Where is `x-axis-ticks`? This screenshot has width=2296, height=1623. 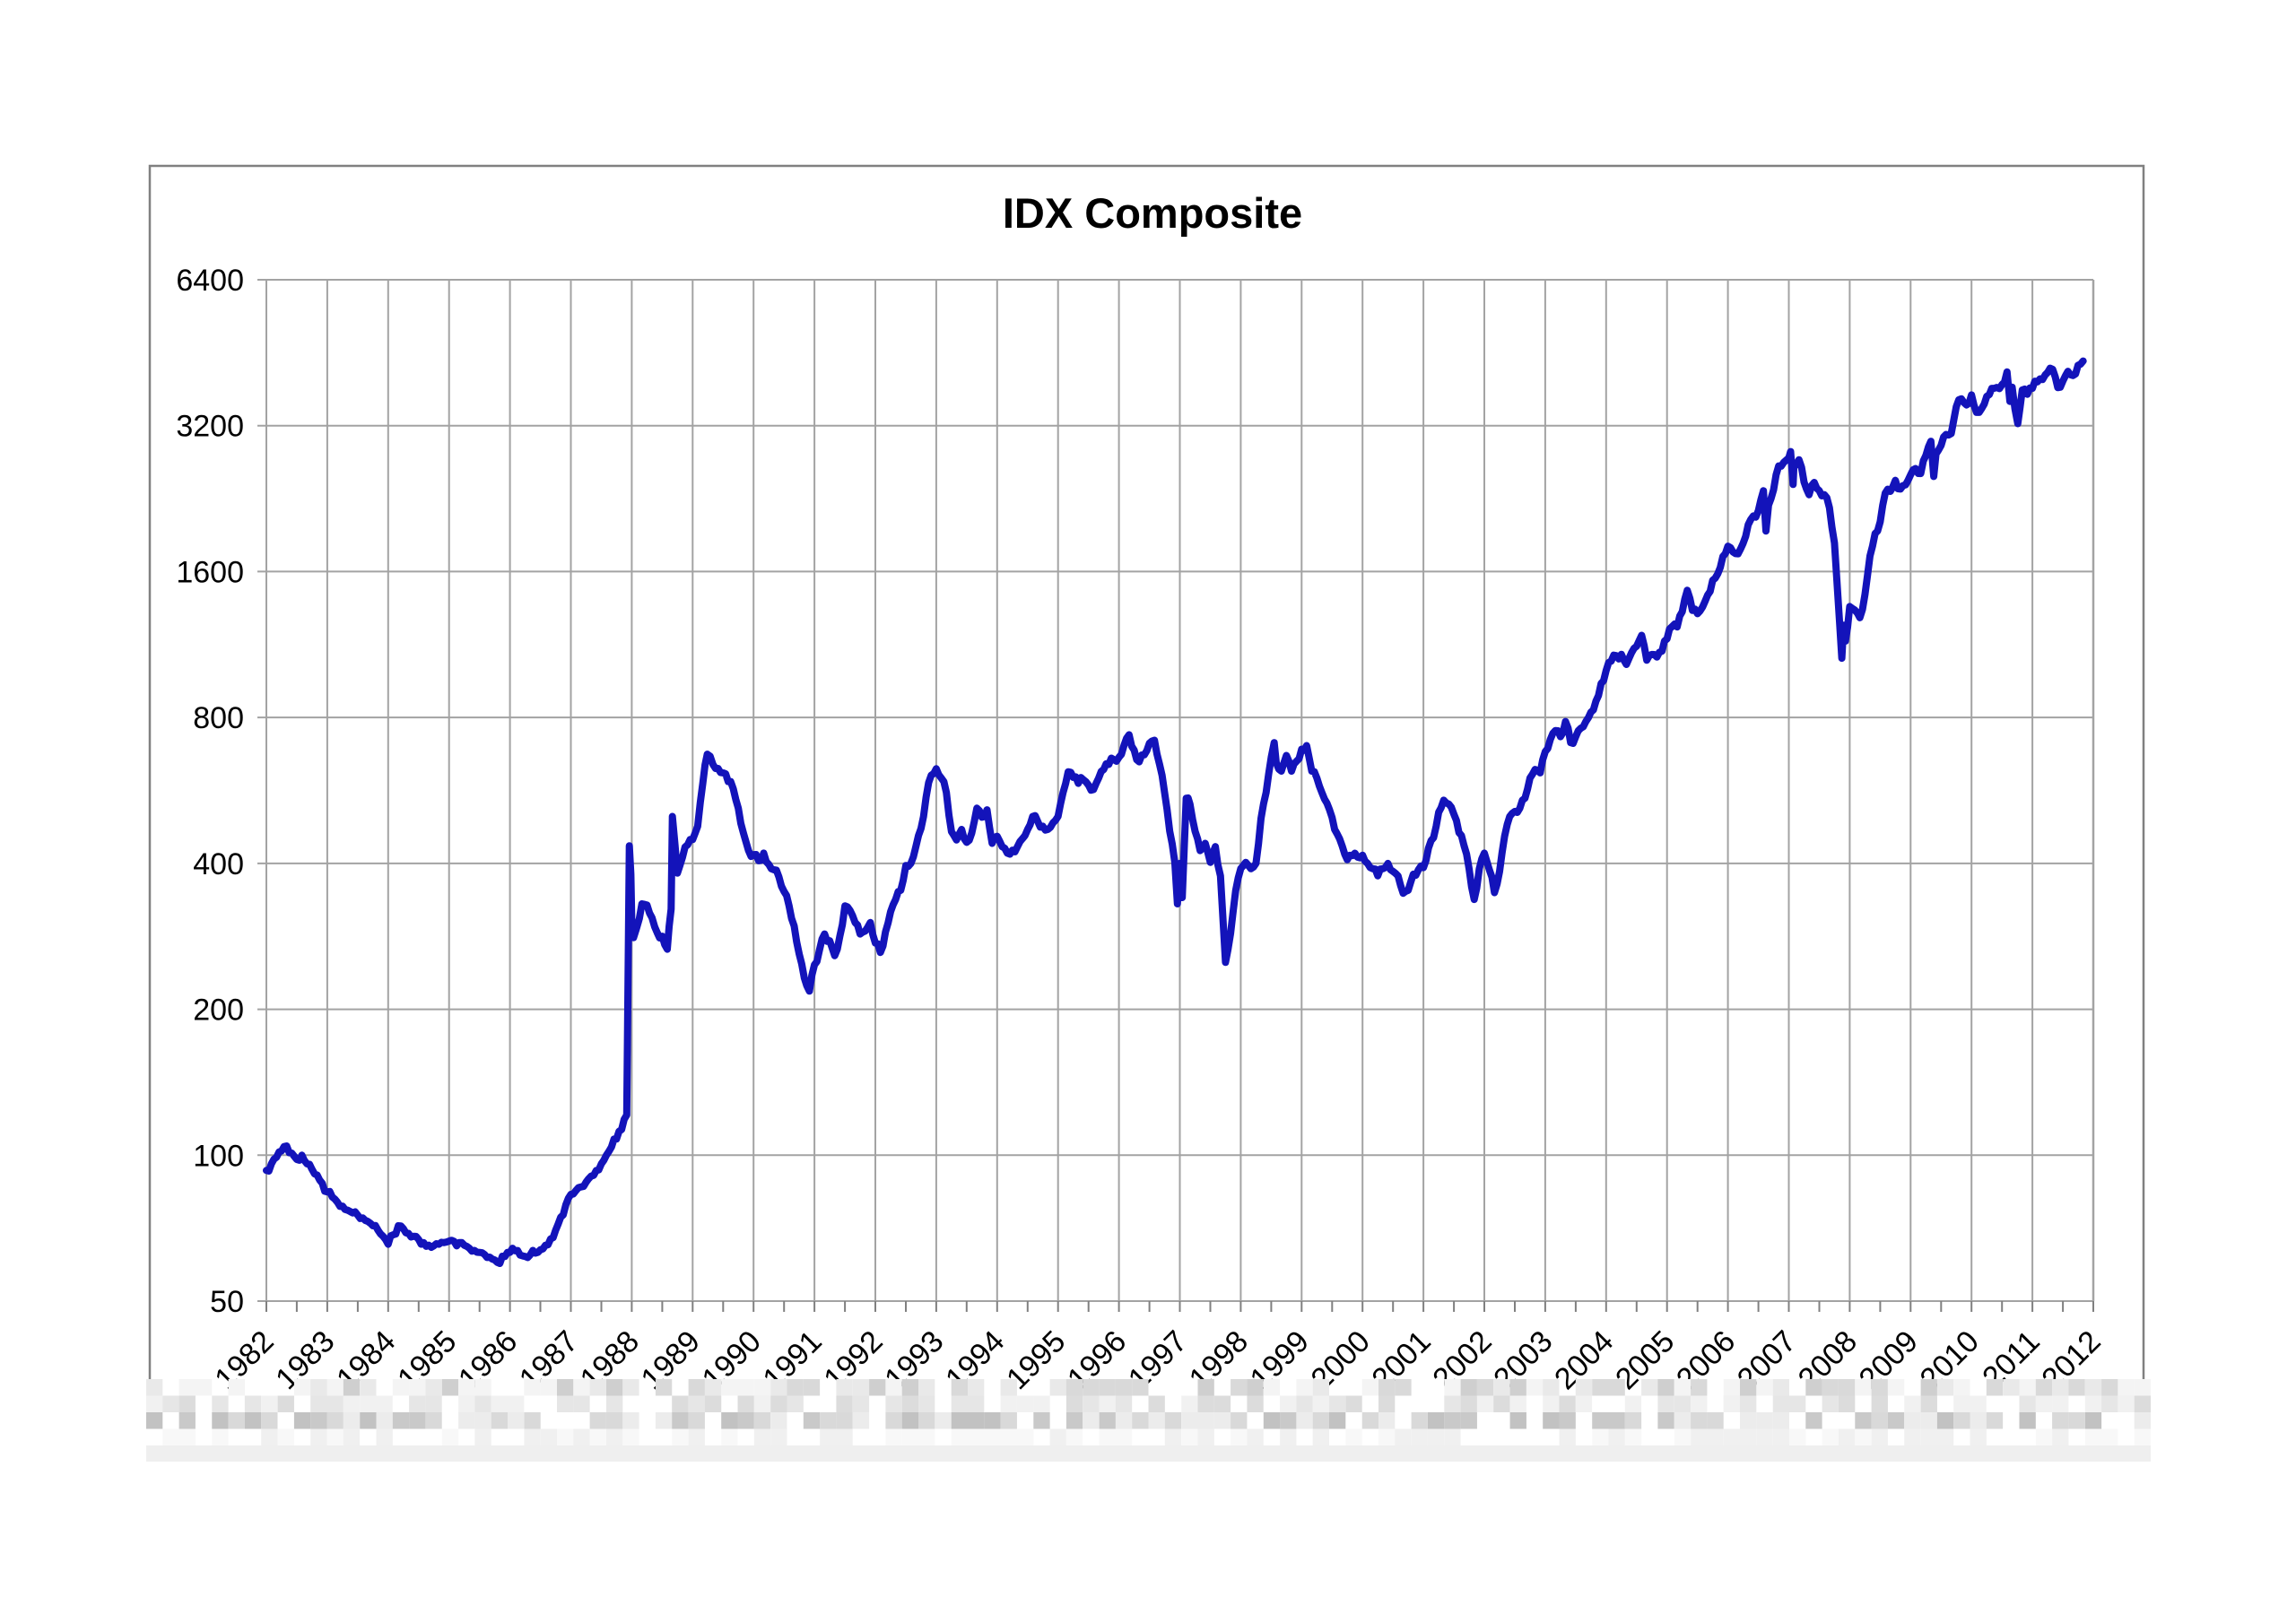 x-axis-ticks is located at coordinates (1179, 1306).